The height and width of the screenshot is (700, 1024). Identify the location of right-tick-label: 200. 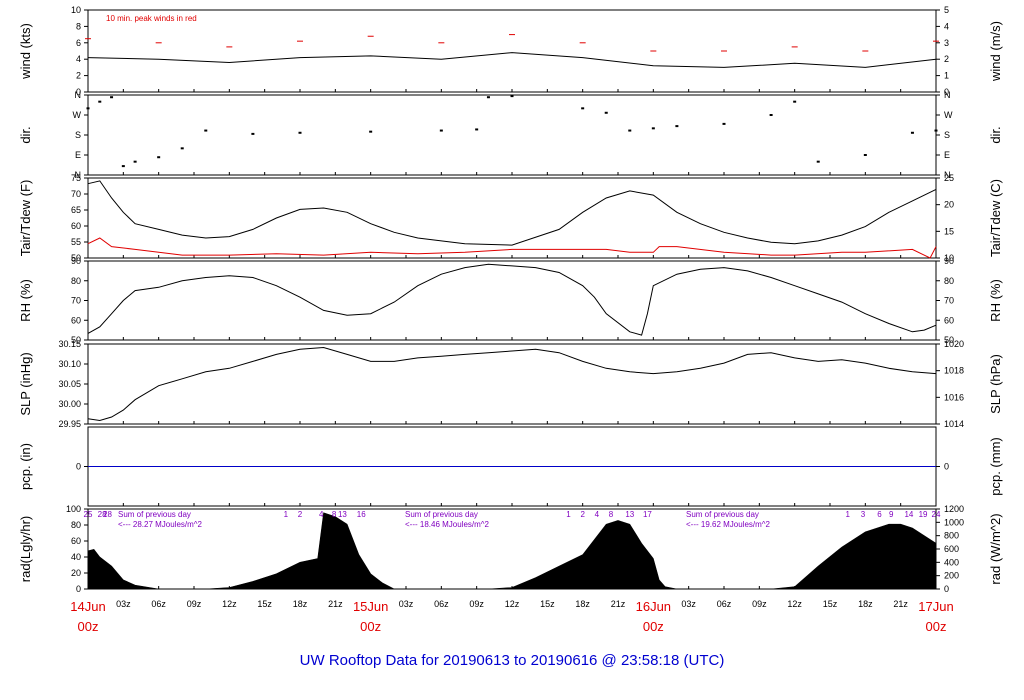
(951, 576).